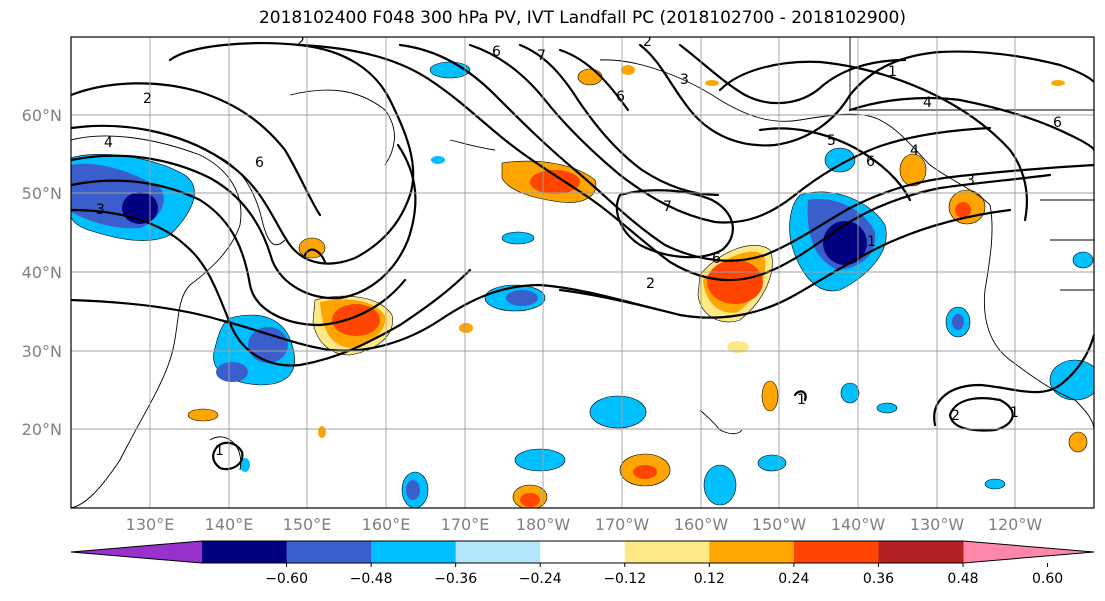  I want to click on colorbar-tick-label: −0.36, so click(455, 579).